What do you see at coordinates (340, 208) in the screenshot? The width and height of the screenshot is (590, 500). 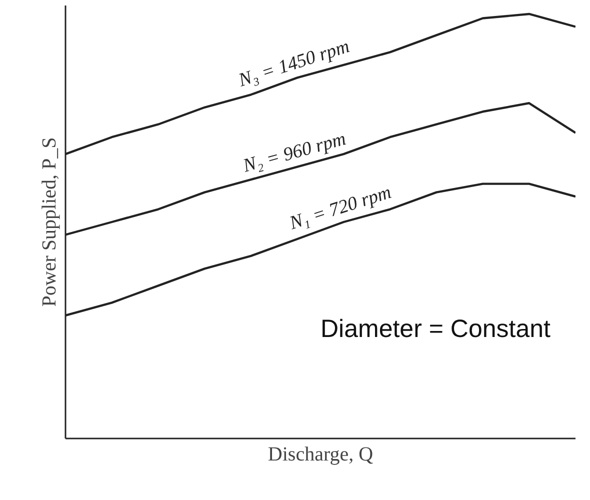 I see `text: N₁ = 720 rpm` at bounding box center [340, 208].